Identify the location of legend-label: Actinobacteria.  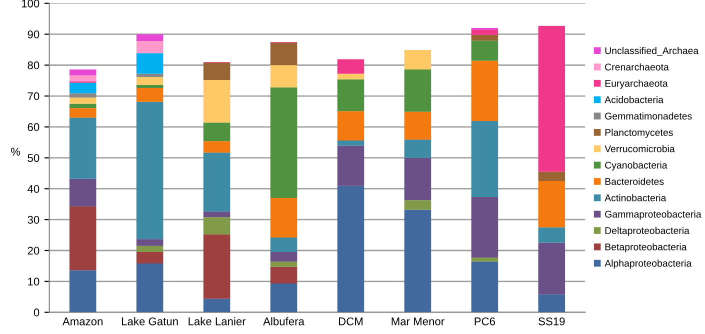
(635, 198).